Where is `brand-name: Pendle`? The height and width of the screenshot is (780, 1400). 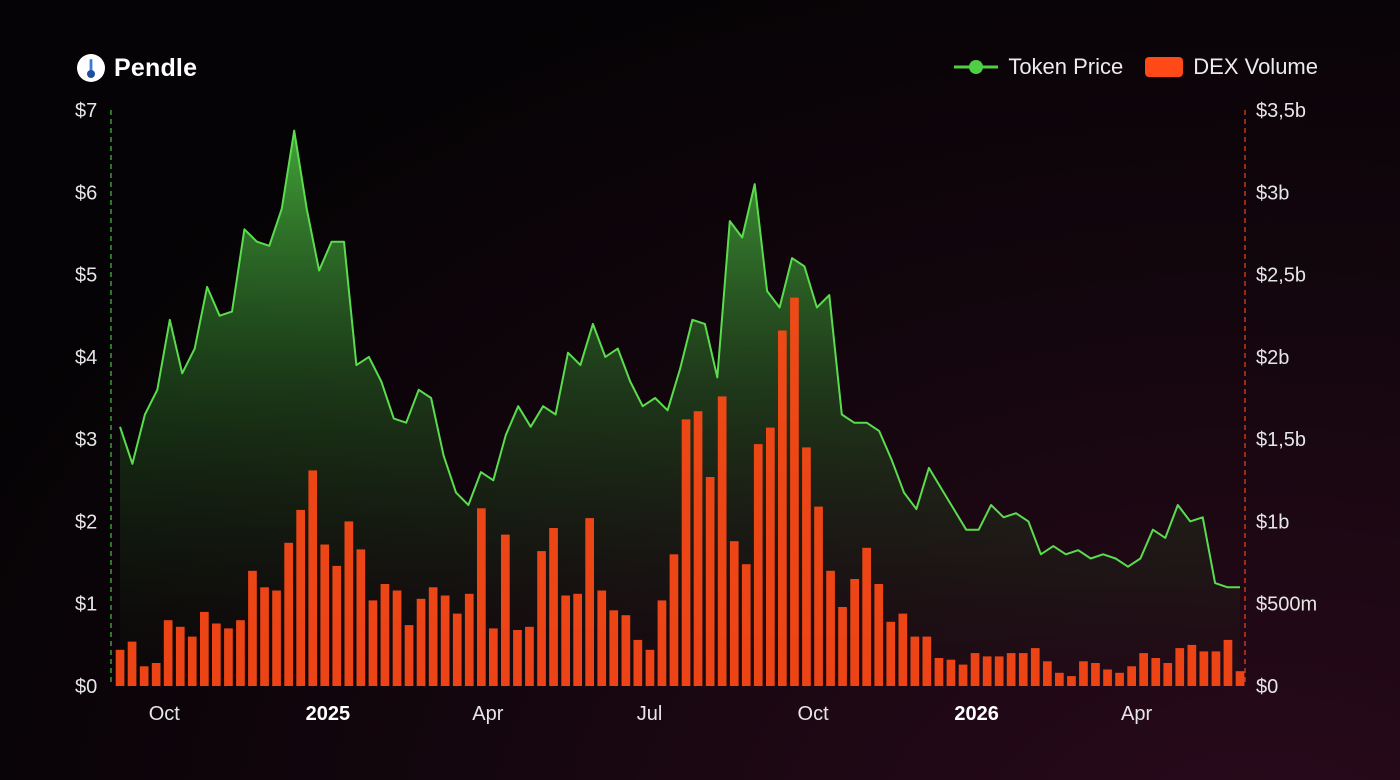
brand-name: Pendle is located at coordinates (156, 67).